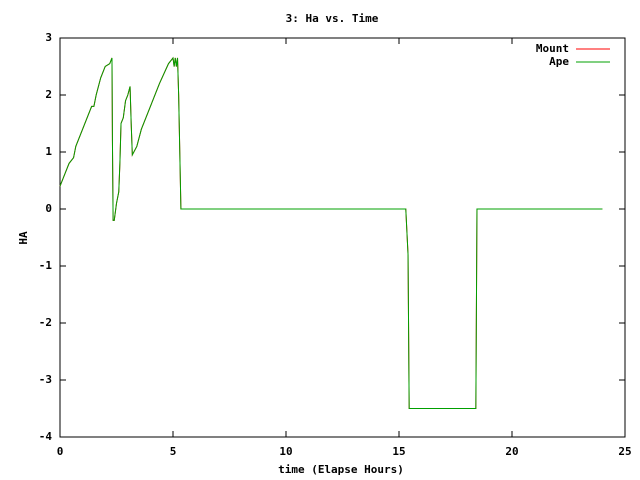 This screenshot has height=480, width=640. What do you see at coordinates (48, 37) in the screenshot?
I see `y-tick-label: 3` at bounding box center [48, 37].